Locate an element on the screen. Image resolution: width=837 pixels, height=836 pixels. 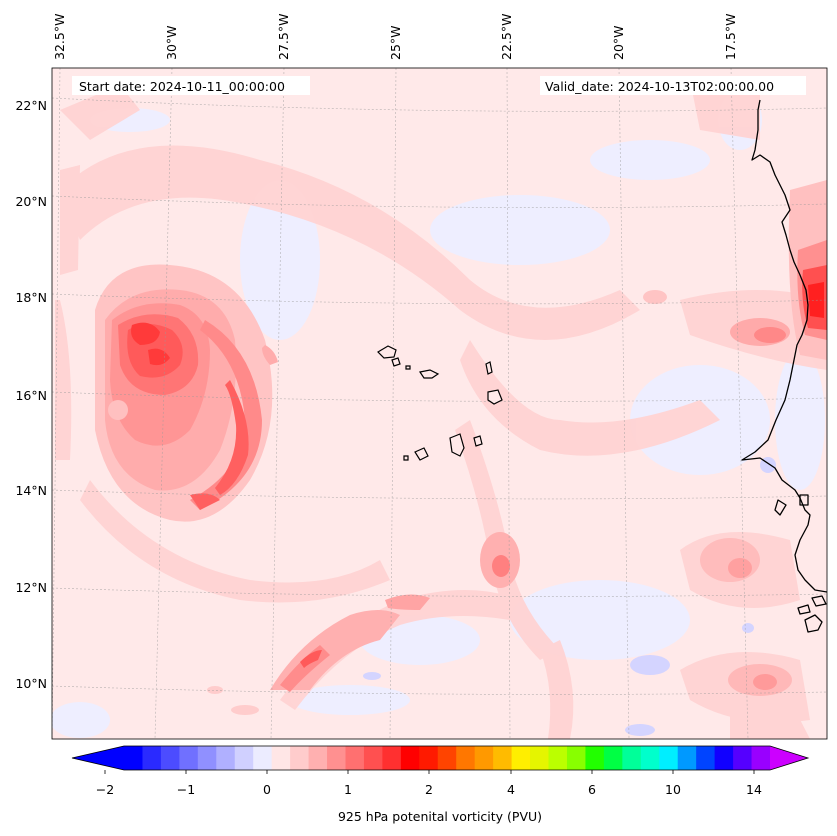
lat-label: 10°N is located at coordinates (31, 683).